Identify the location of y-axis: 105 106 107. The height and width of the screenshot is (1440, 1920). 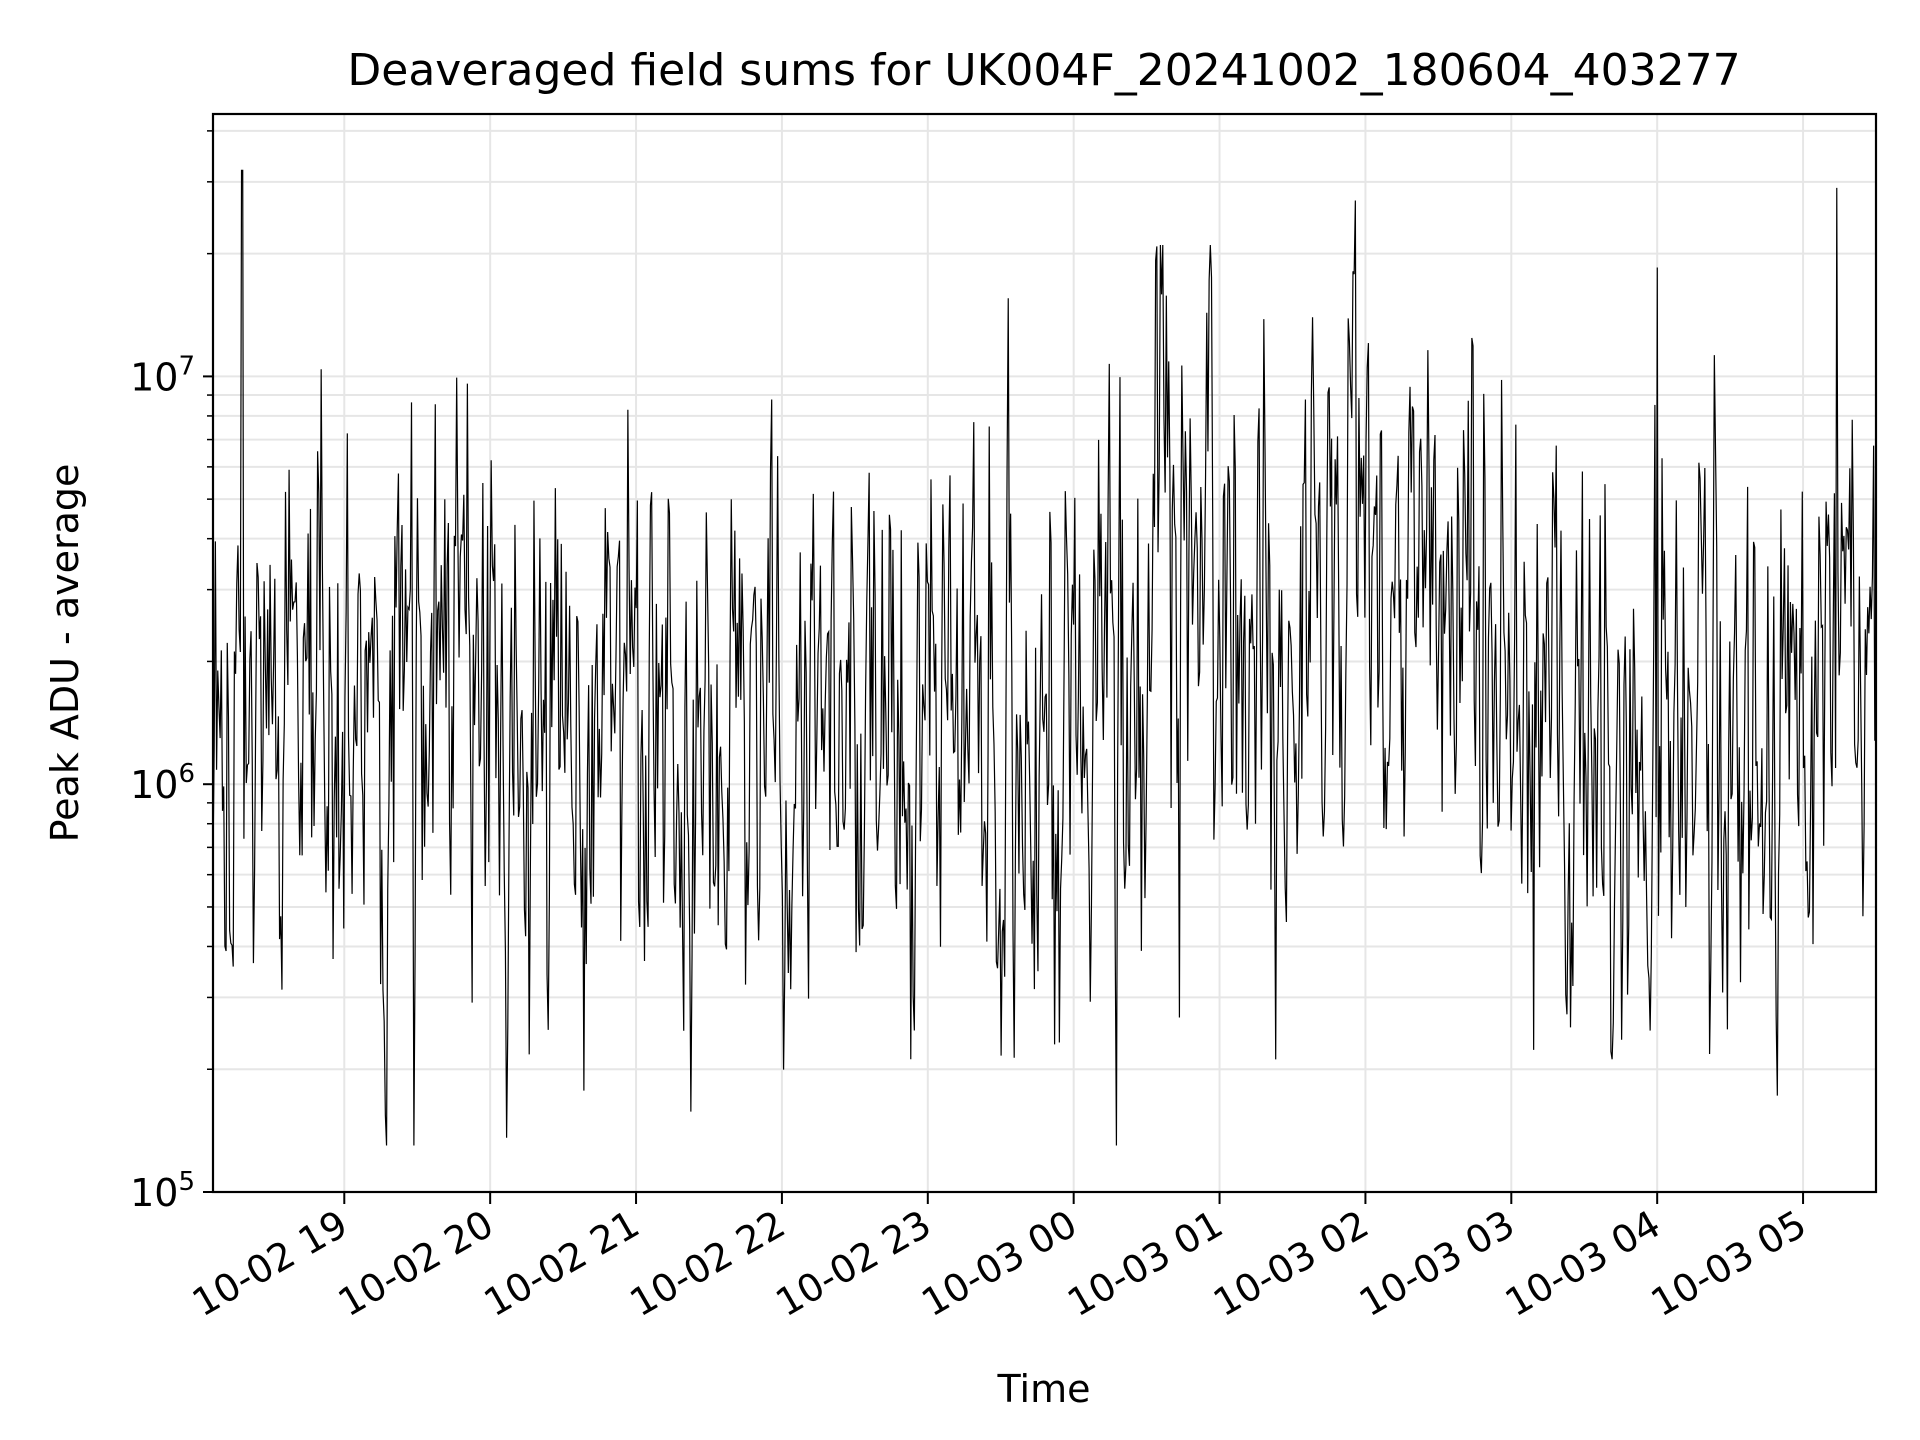
(171, 672).